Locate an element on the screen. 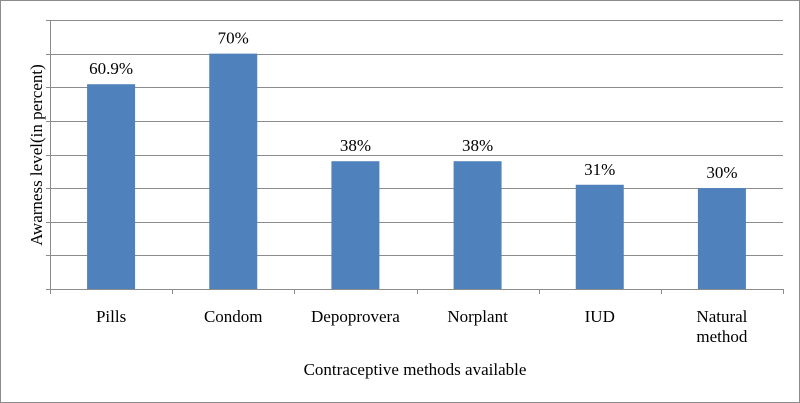 The height and width of the screenshot is (403, 800). y-axis-label: Awarness level(in percent) is located at coordinates (36, 155).